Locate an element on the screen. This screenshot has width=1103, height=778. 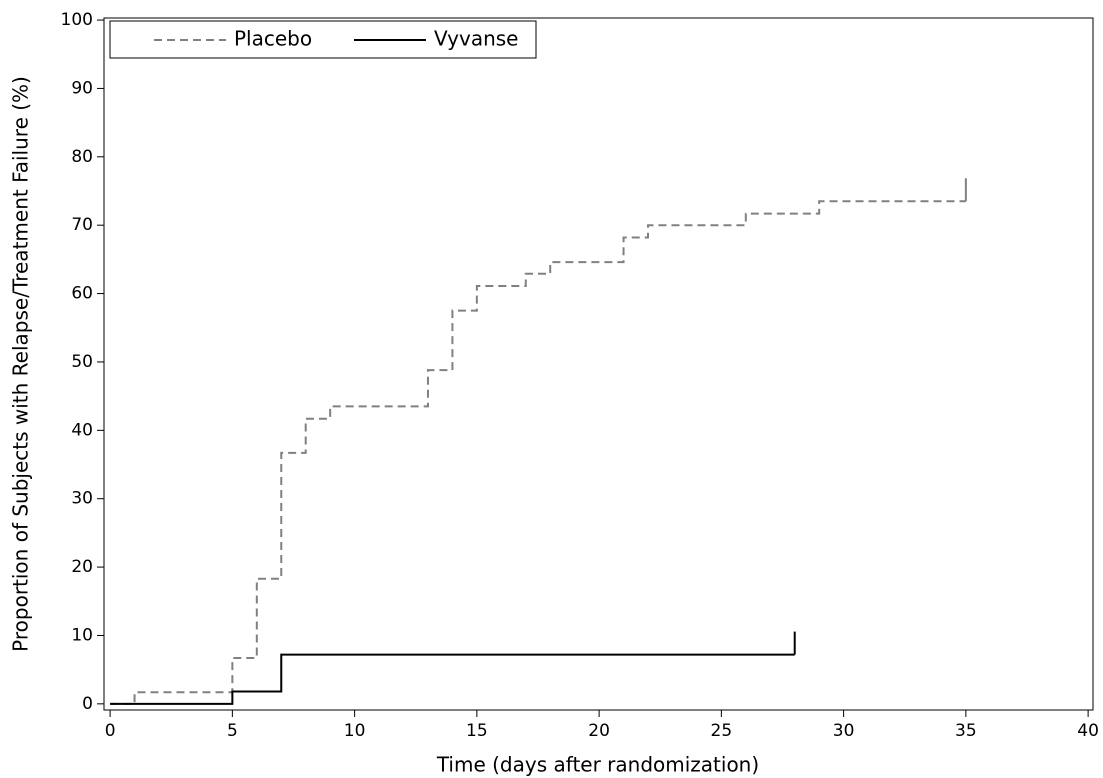
x-tick-label: 15 is located at coordinates (477, 731).